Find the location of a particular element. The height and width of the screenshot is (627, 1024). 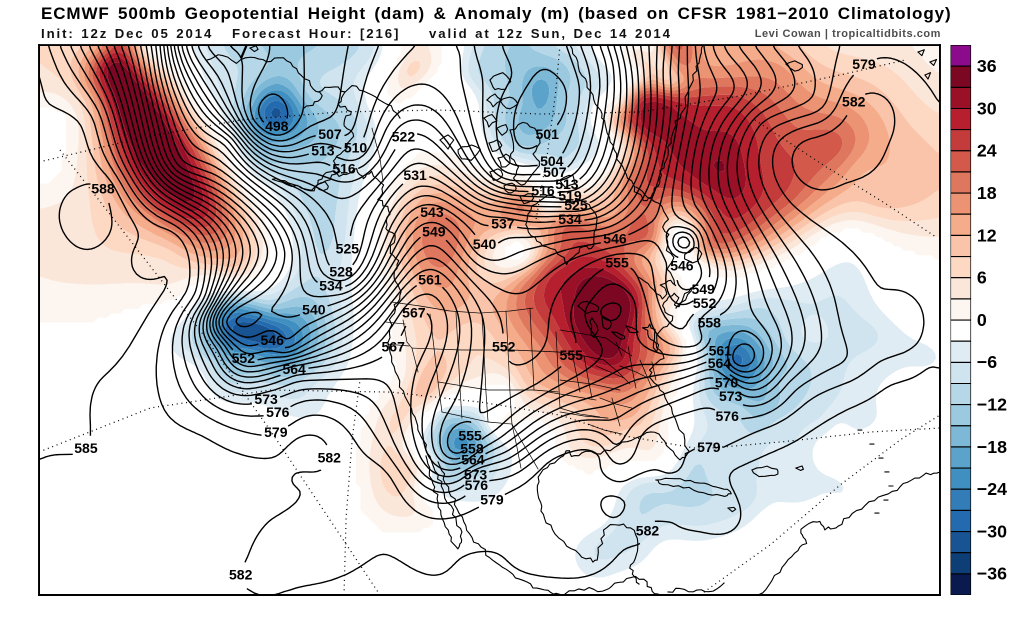

svg-text: 504 is located at coordinates (552, 161).